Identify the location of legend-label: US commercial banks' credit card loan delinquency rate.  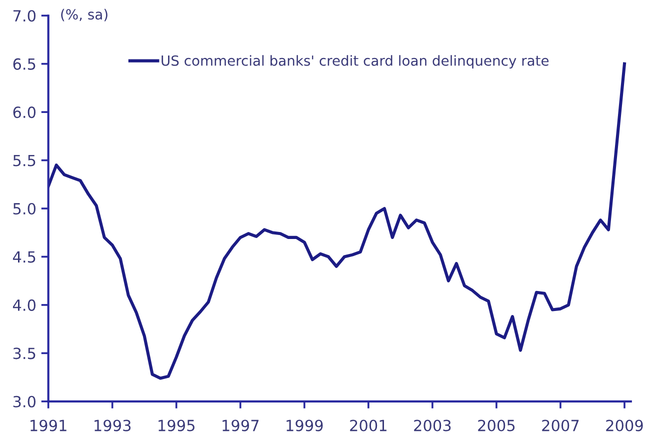
(355, 62).